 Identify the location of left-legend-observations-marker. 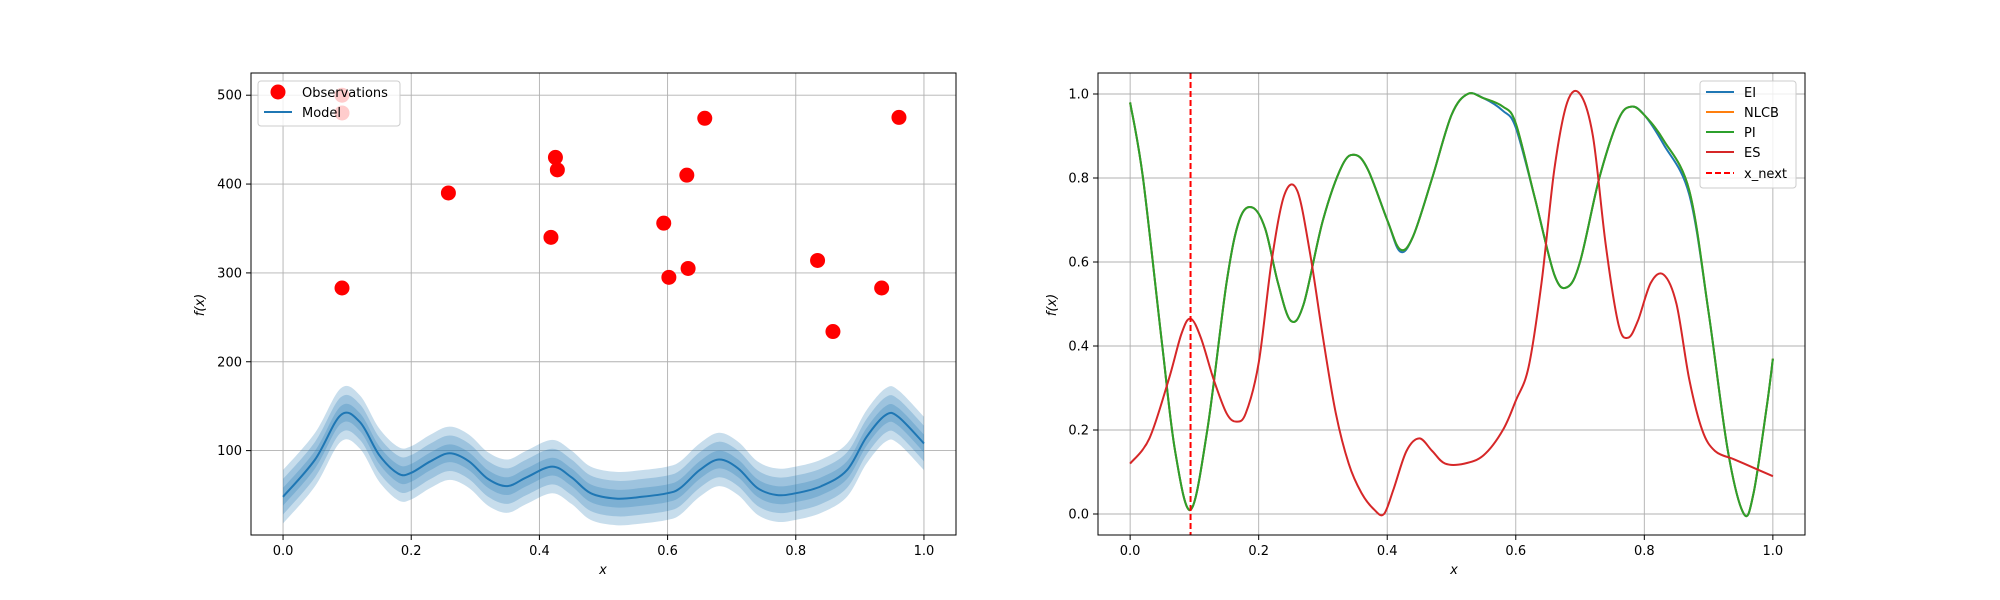
(278, 92).